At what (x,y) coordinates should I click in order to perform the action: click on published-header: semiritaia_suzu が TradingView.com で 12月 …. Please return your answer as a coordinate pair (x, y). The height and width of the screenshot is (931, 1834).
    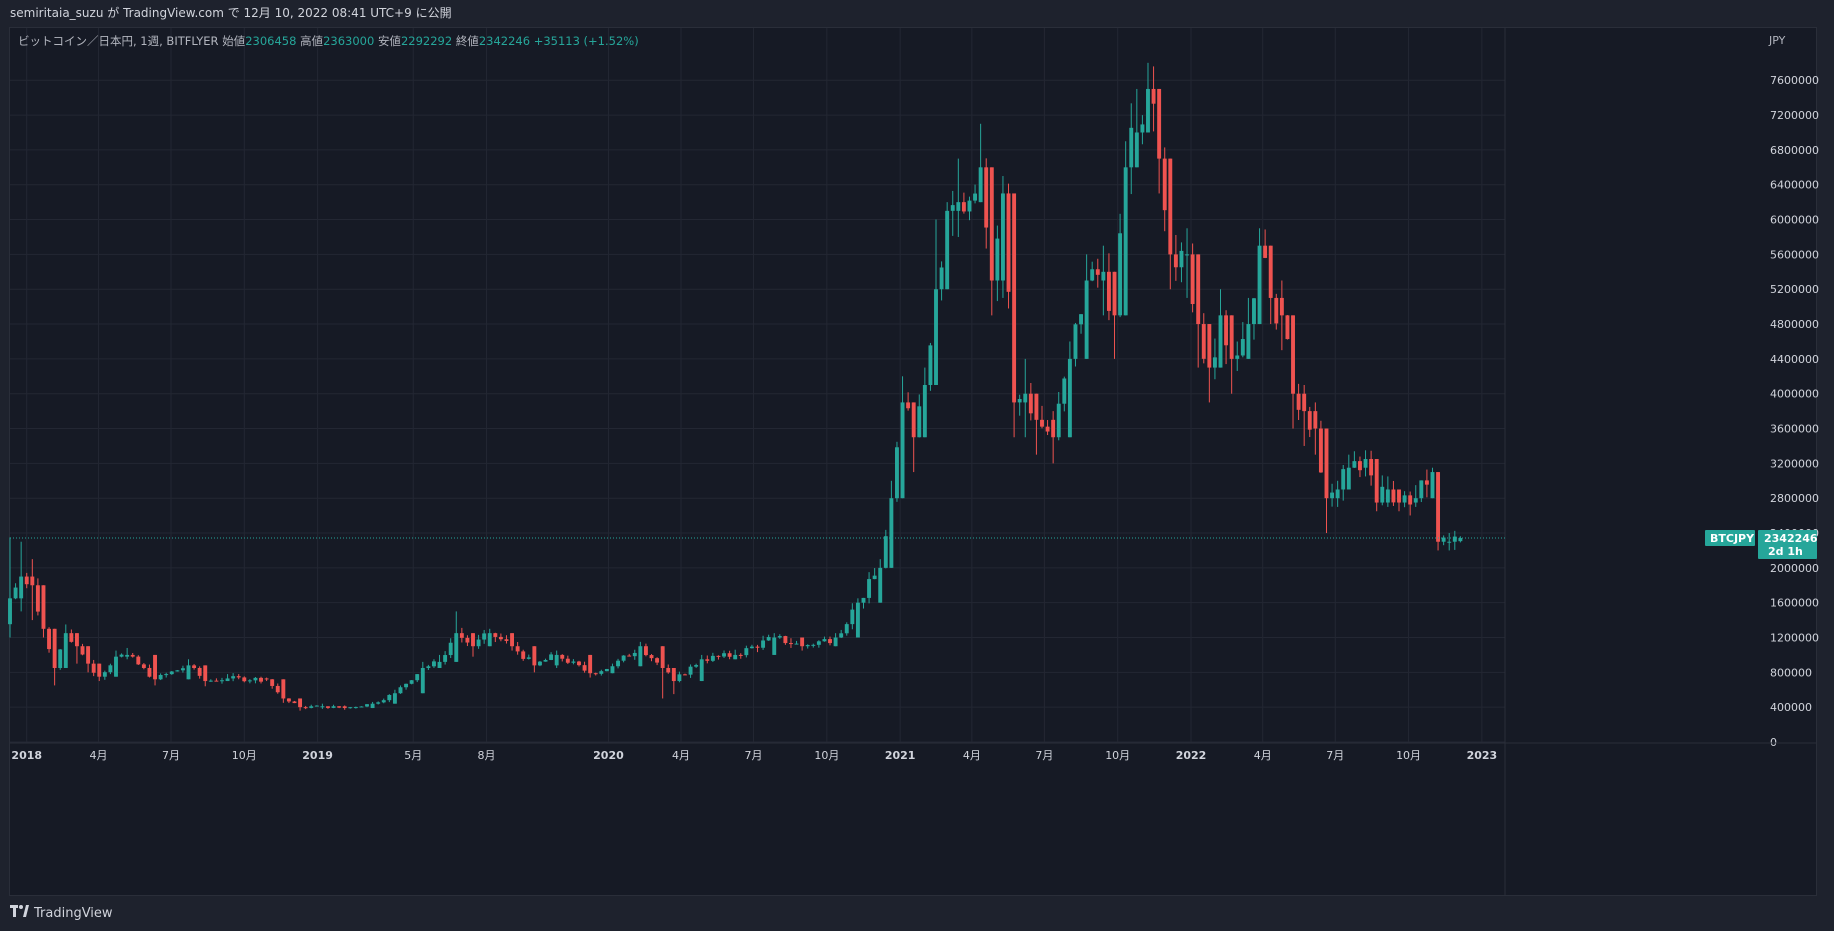
    Looking at the image, I should click on (917, 13).